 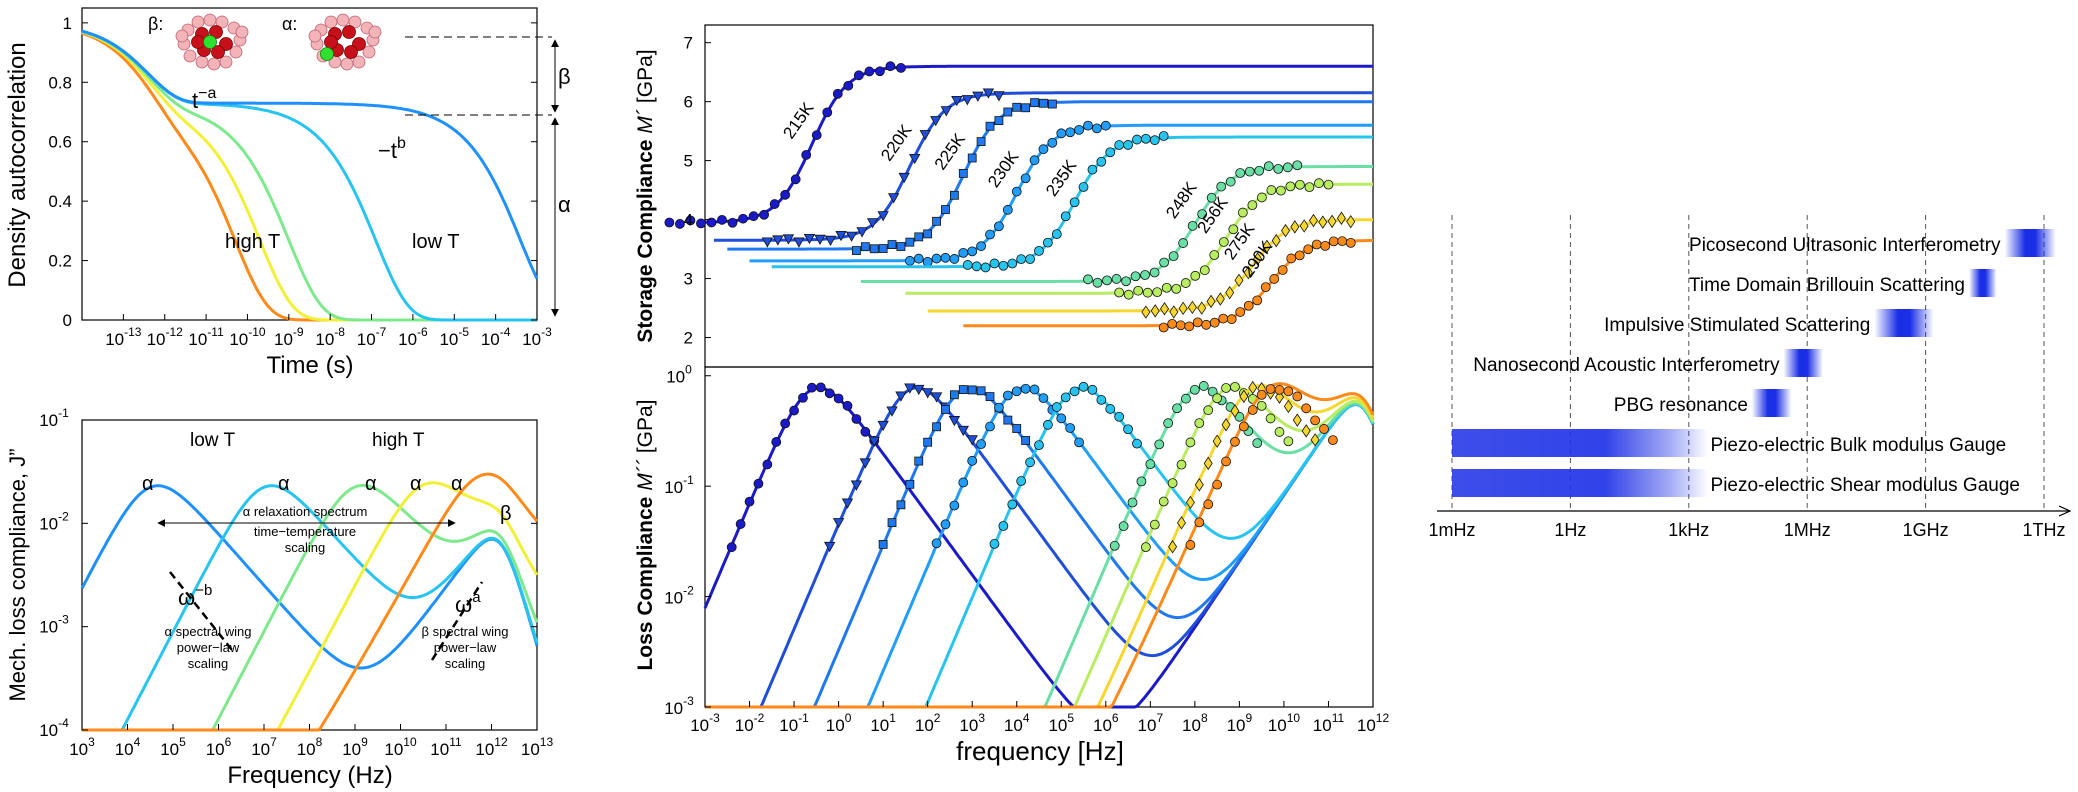 What do you see at coordinates (537, 337) in the screenshot?
I see `density-x-tick-label: 10⁻³` at bounding box center [537, 337].